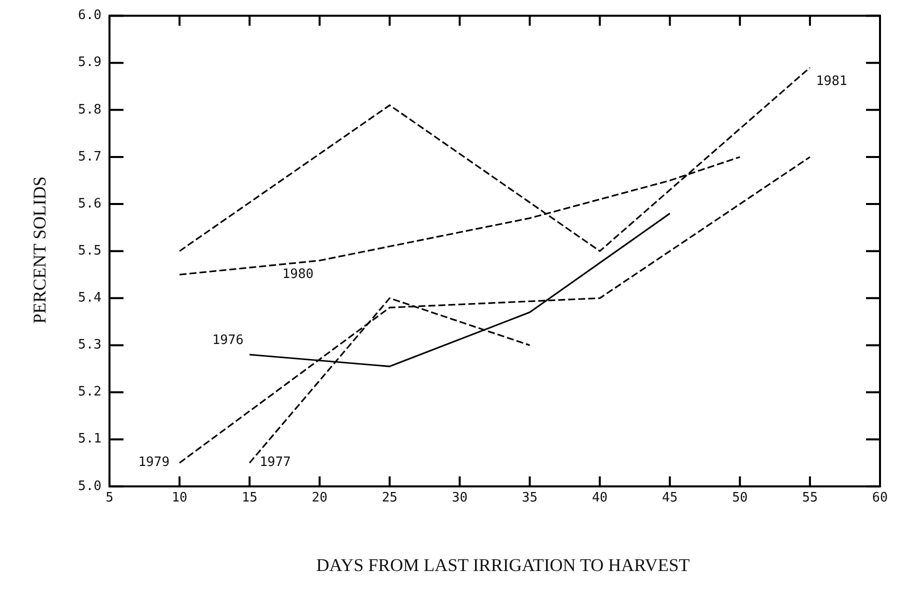  I want to click on series-label: 1976, so click(228, 340).